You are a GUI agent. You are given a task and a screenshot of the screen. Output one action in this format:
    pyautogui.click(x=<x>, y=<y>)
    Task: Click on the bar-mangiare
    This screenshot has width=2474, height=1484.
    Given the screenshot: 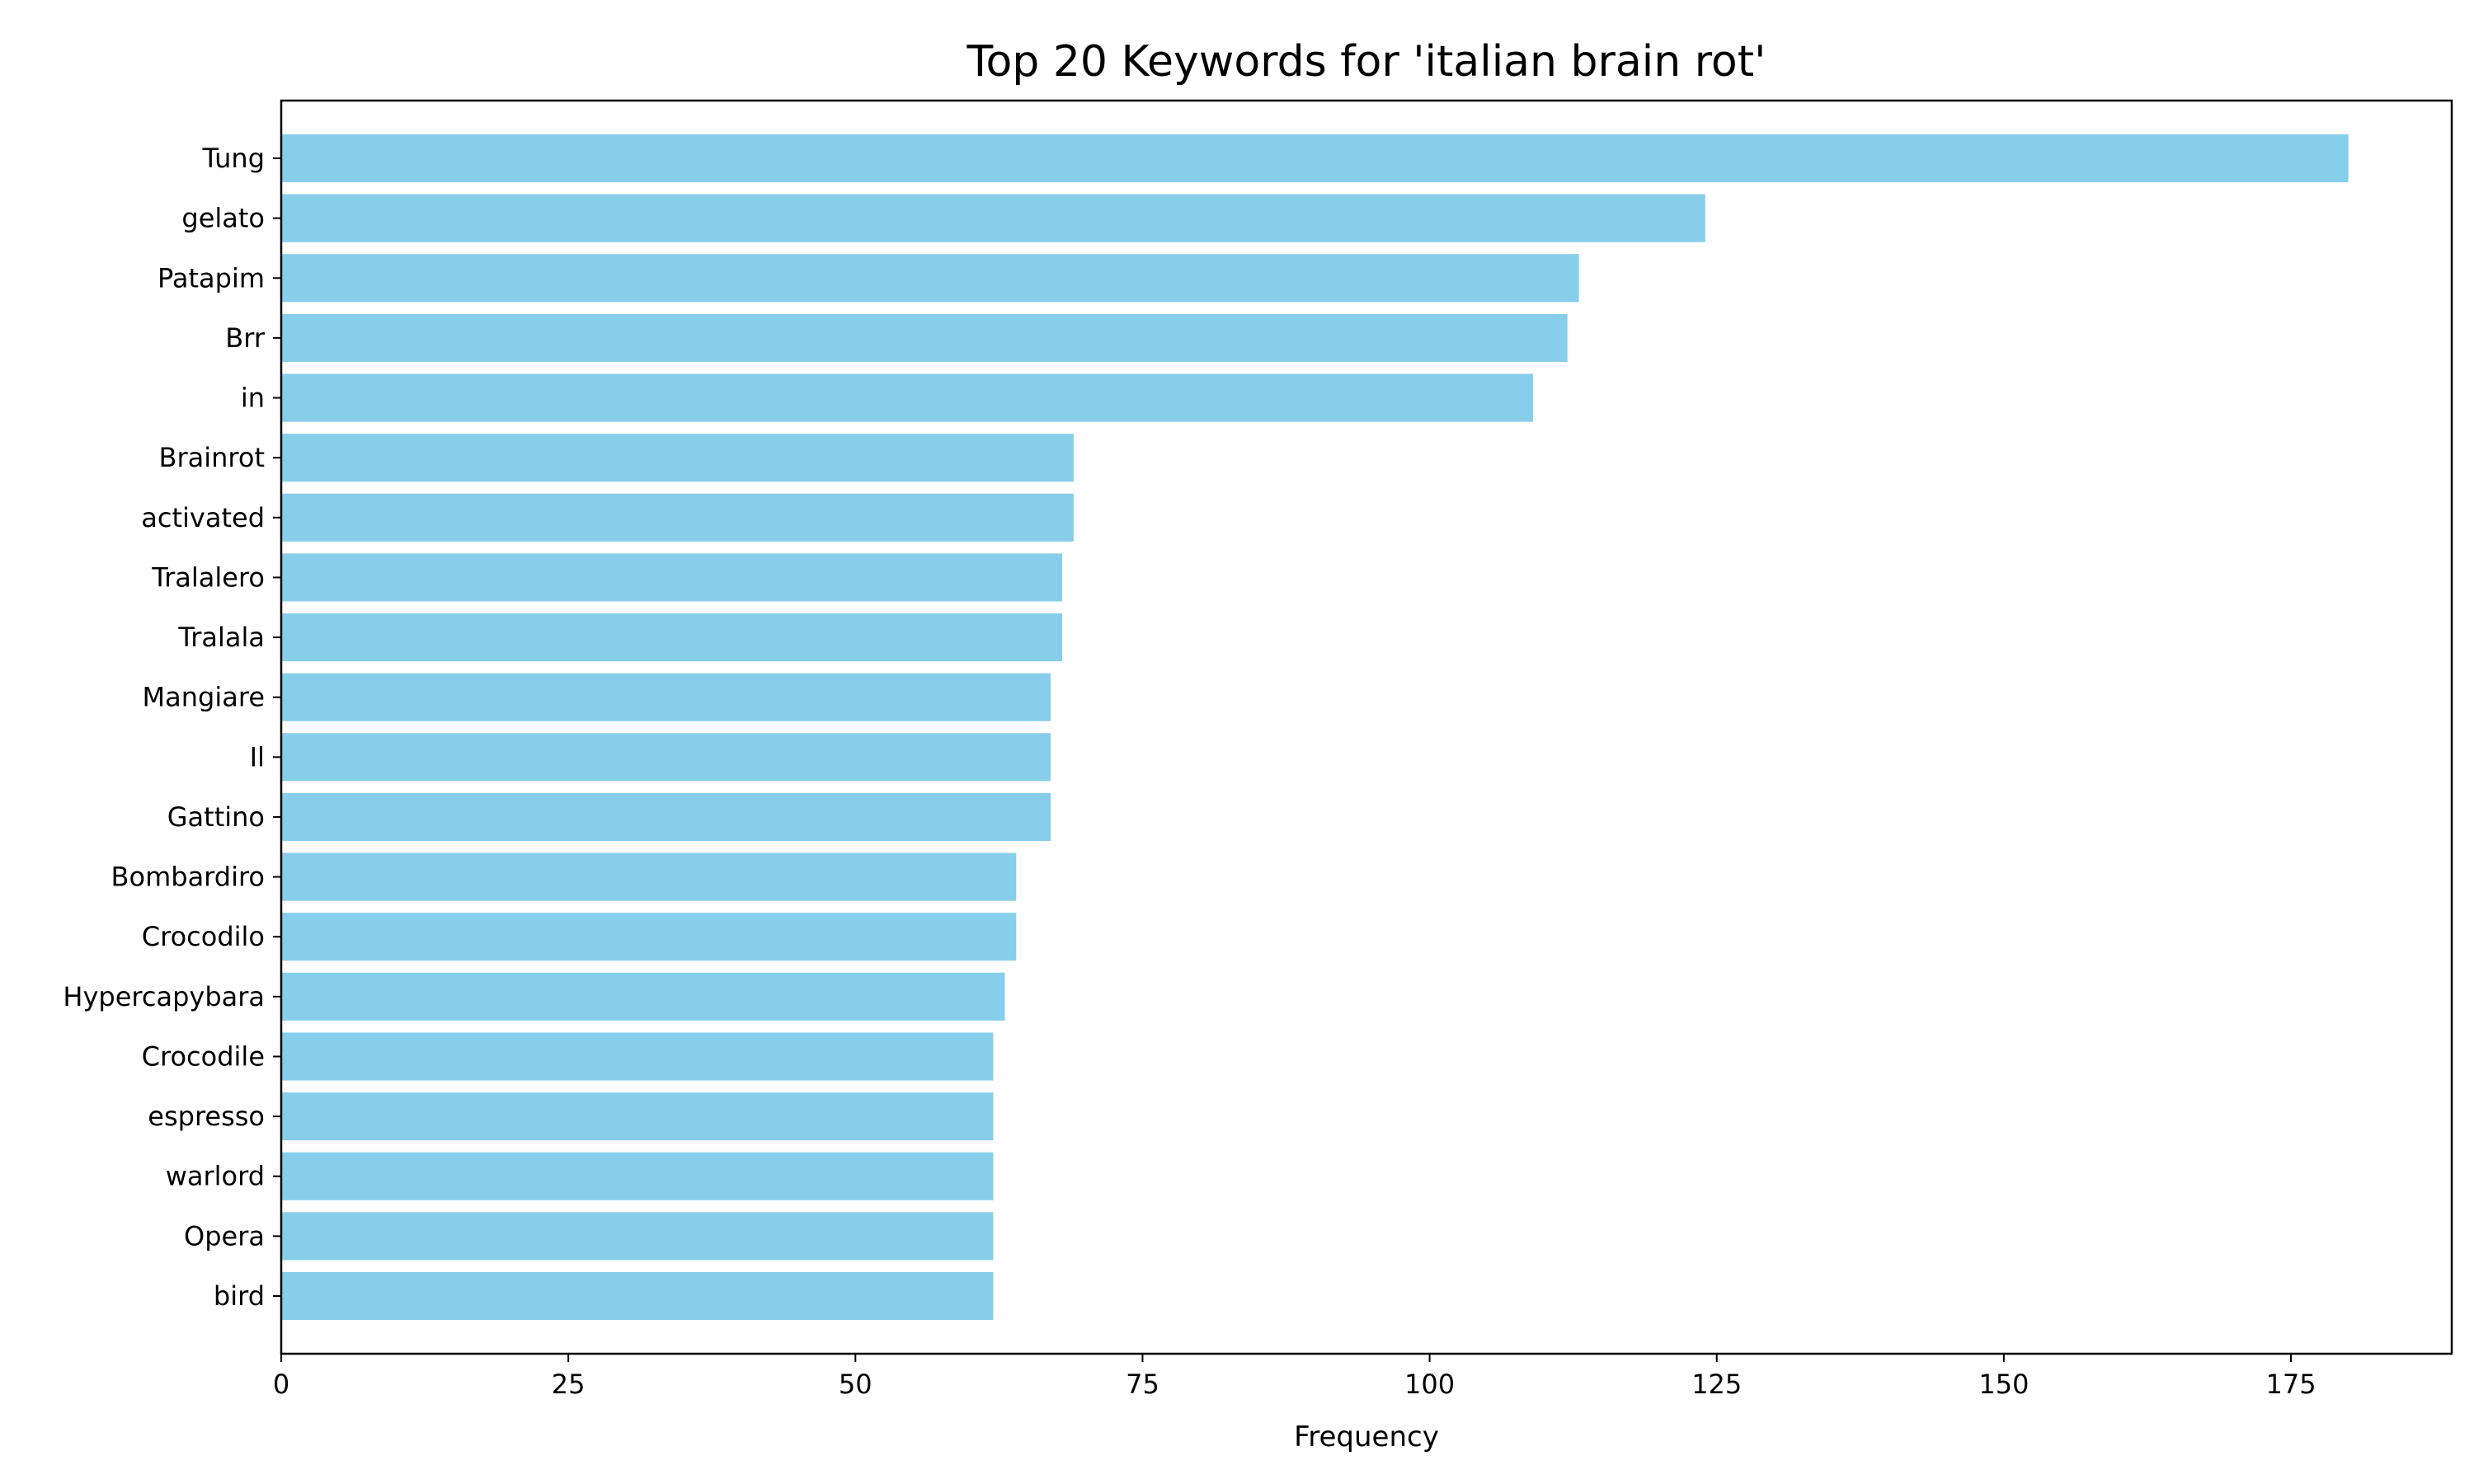 What is the action you would take?
    pyautogui.click(x=666, y=697)
    